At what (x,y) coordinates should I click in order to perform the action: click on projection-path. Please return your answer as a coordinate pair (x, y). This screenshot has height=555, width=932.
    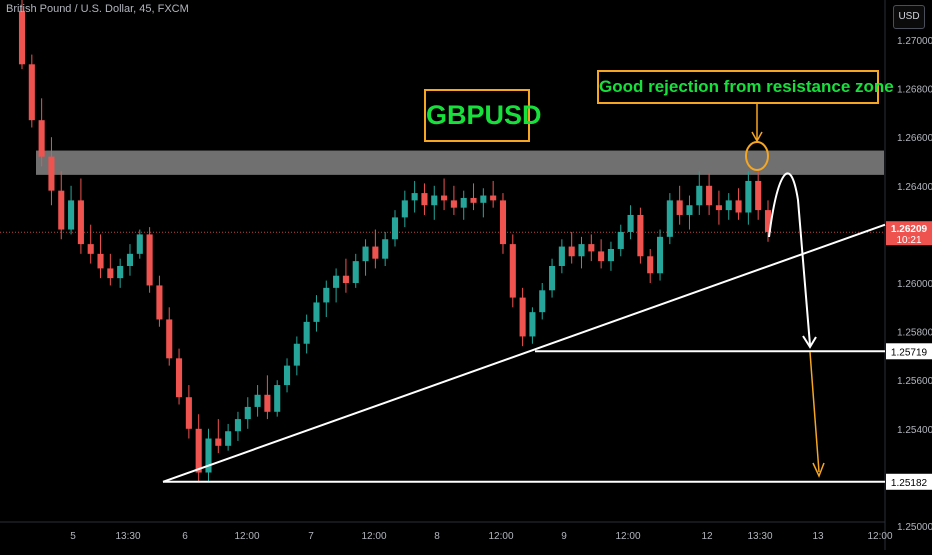
    Looking at the image, I should click on (789, 259).